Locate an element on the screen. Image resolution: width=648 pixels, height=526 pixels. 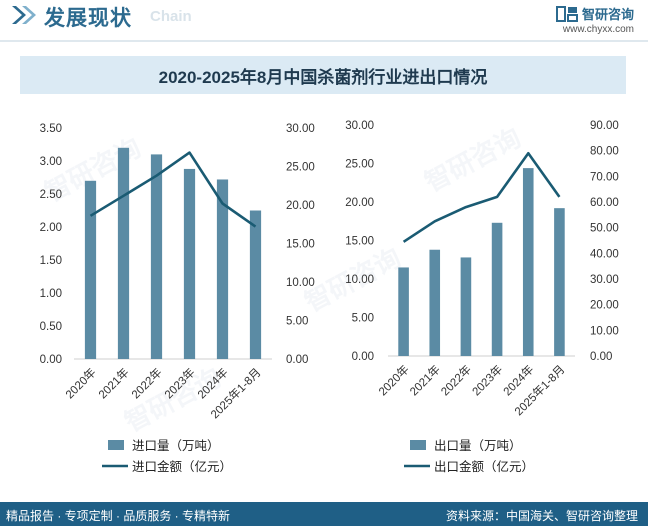
section-title: 发展现状 is located at coordinates (88, 18).